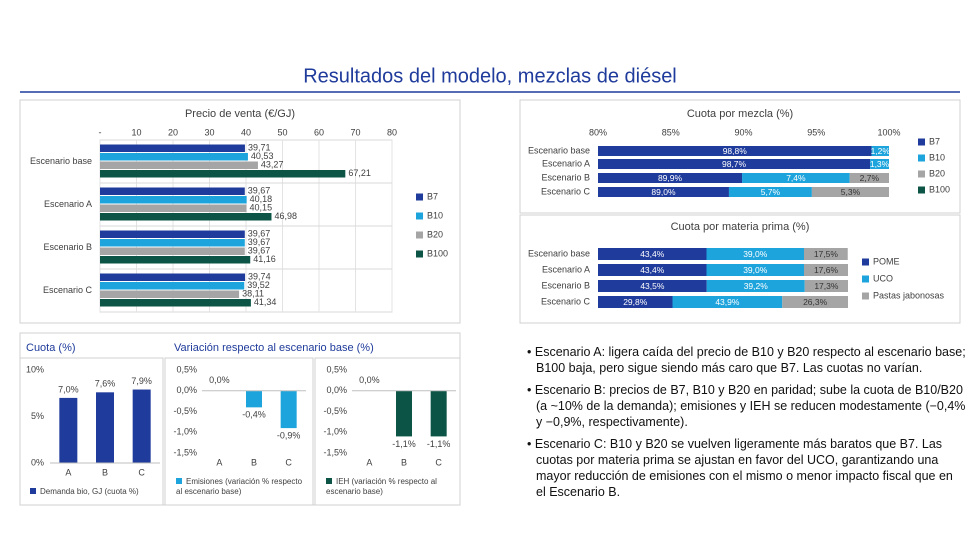 This screenshot has width=980, height=560. What do you see at coordinates (735, 151) in the screenshot?
I see `value-label: 98,8%` at bounding box center [735, 151].